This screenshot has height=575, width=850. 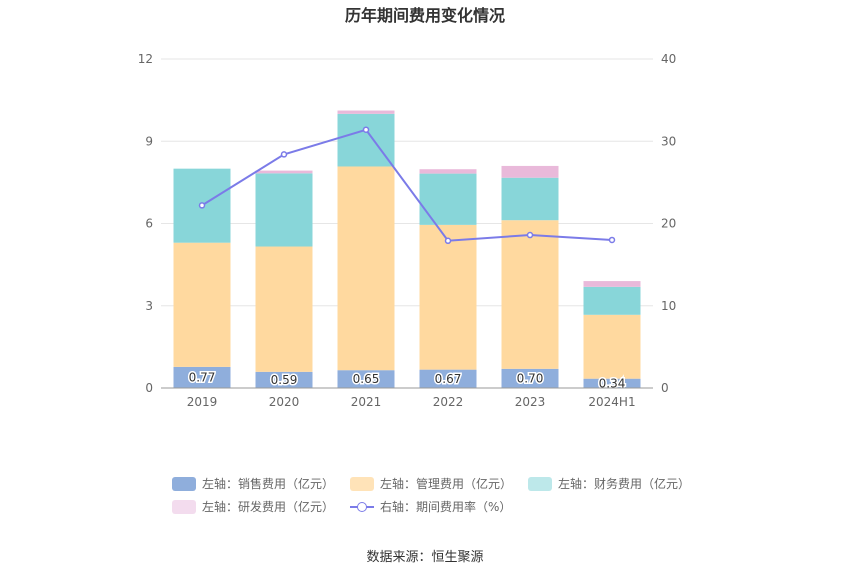 I want to click on legend-item-admin: 左轴：管理费用（亿元）, so click(x=431, y=483).